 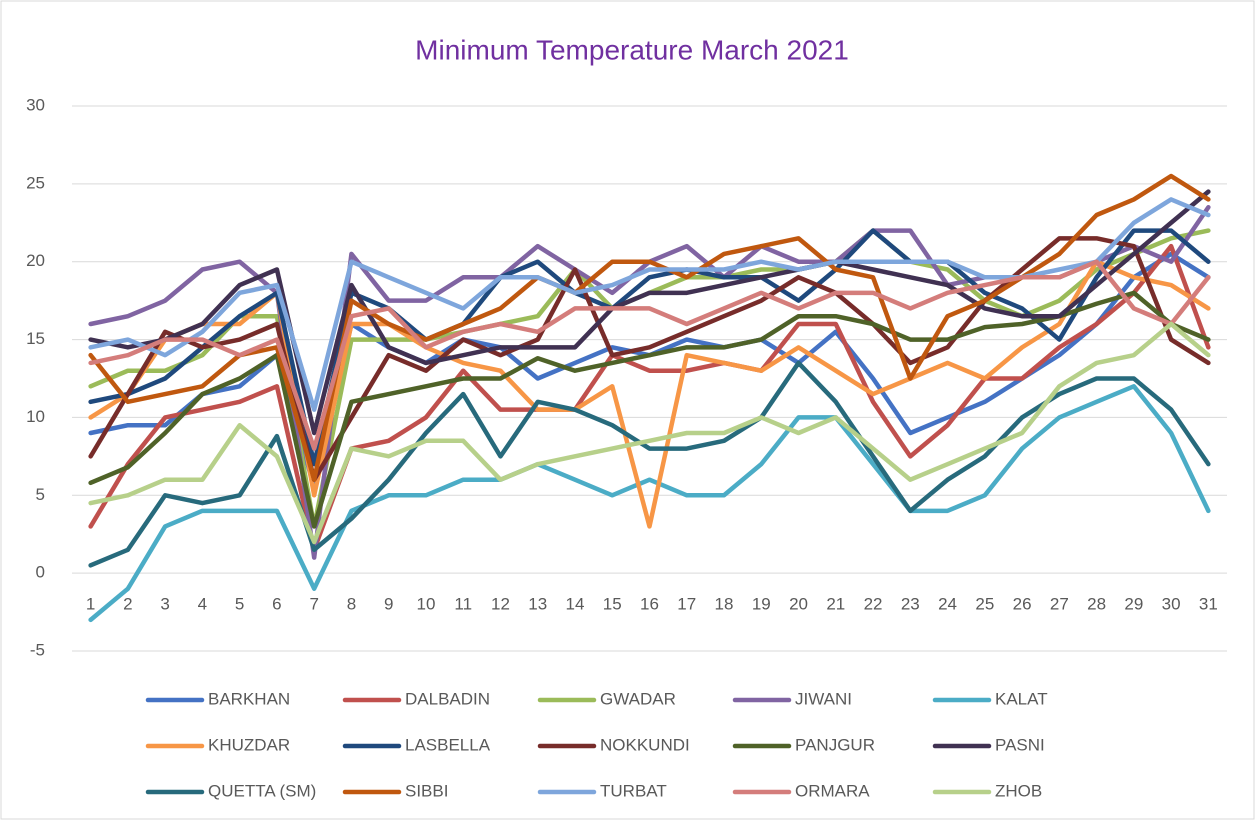 What do you see at coordinates (276, 604) in the screenshot?
I see `x-tick-label: 6` at bounding box center [276, 604].